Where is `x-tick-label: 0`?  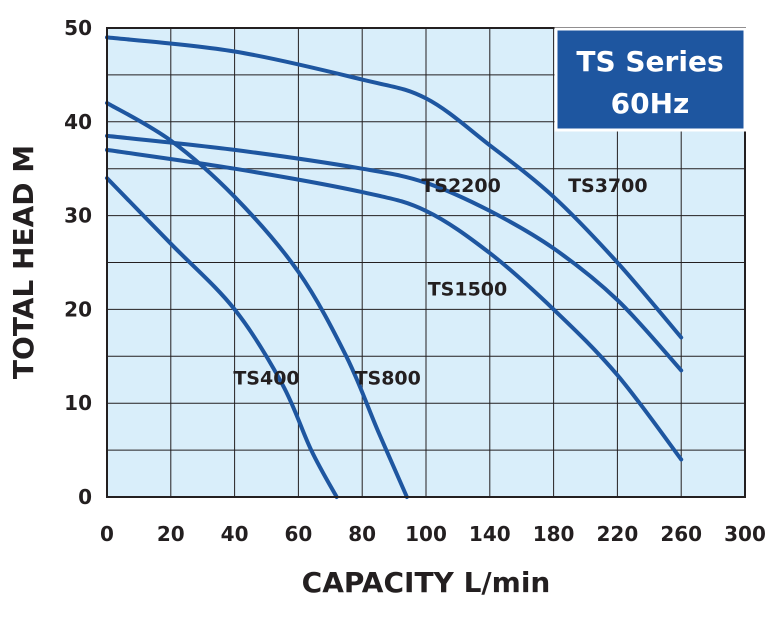 x-tick-label: 0 is located at coordinates (107, 534).